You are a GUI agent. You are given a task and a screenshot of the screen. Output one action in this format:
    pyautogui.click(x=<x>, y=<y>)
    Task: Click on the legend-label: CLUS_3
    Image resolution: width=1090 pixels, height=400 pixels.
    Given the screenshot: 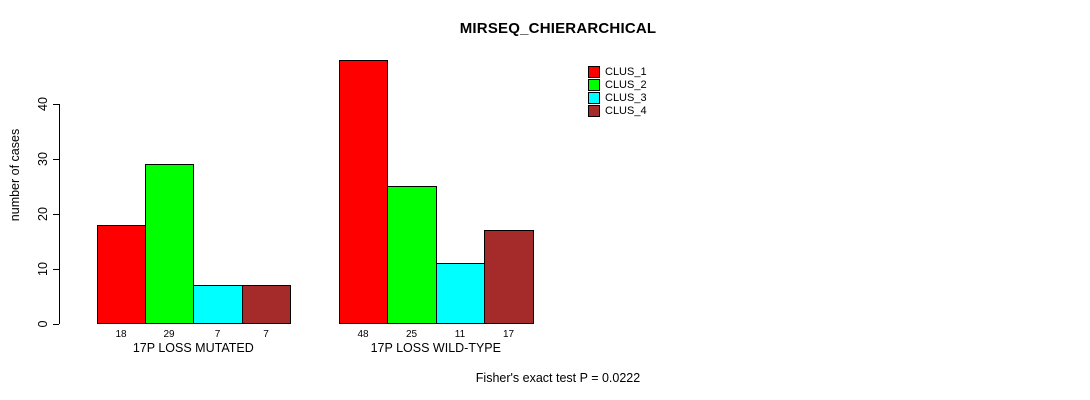 What is the action you would take?
    pyautogui.click(x=626, y=97)
    